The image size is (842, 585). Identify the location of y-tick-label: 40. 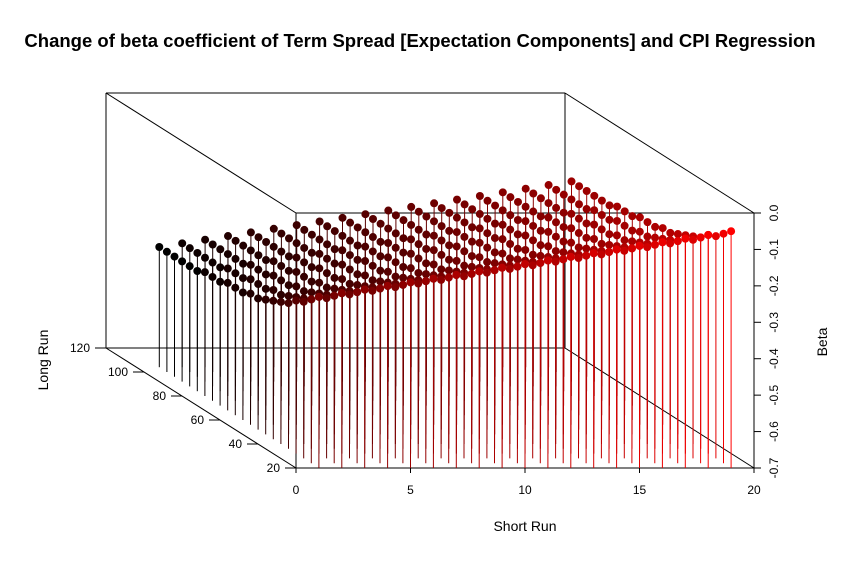
(236, 444).